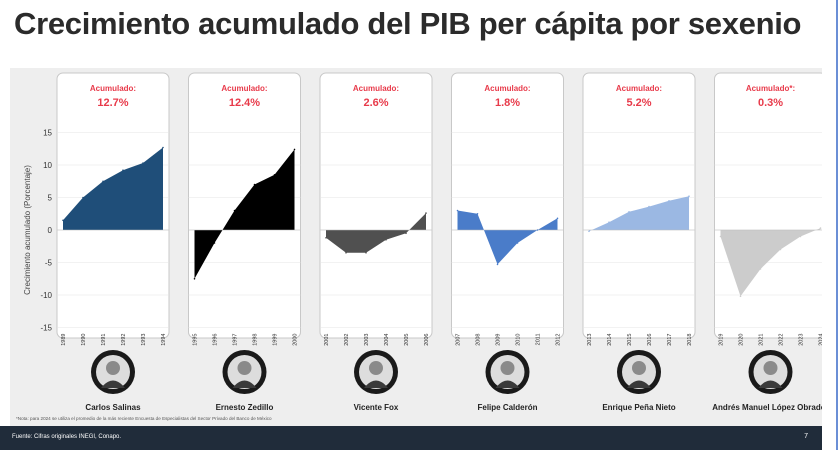 The width and height of the screenshot is (840, 450). What do you see at coordinates (112, 103) in the screenshot?
I see `accumulated-value: 12.7%` at bounding box center [112, 103].